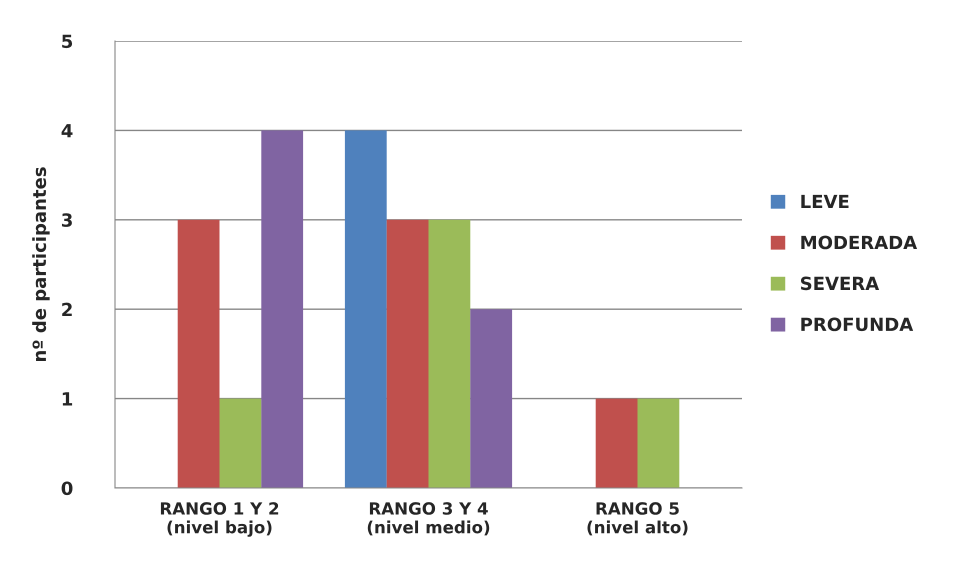 This screenshot has height=579, width=956. Describe the element at coordinates (840, 283) in the screenshot. I see `legend-label: SEVERA` at that location.